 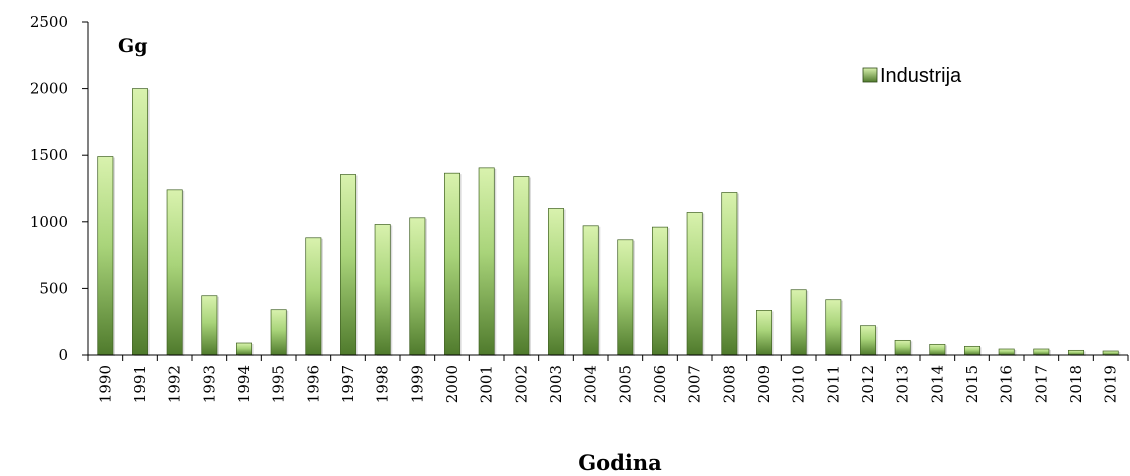 What do you see at coordinates (417, 384) in the screenshot?
I see `x-tick-label: 1999` at bounding box center [417, 384].